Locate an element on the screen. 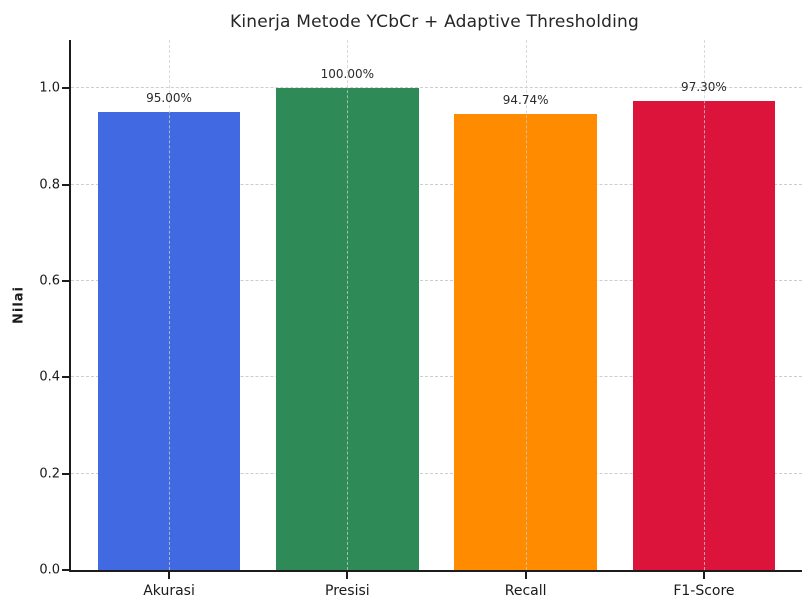  bar-value-label: 95.00% is located at coordinates (169, 98).